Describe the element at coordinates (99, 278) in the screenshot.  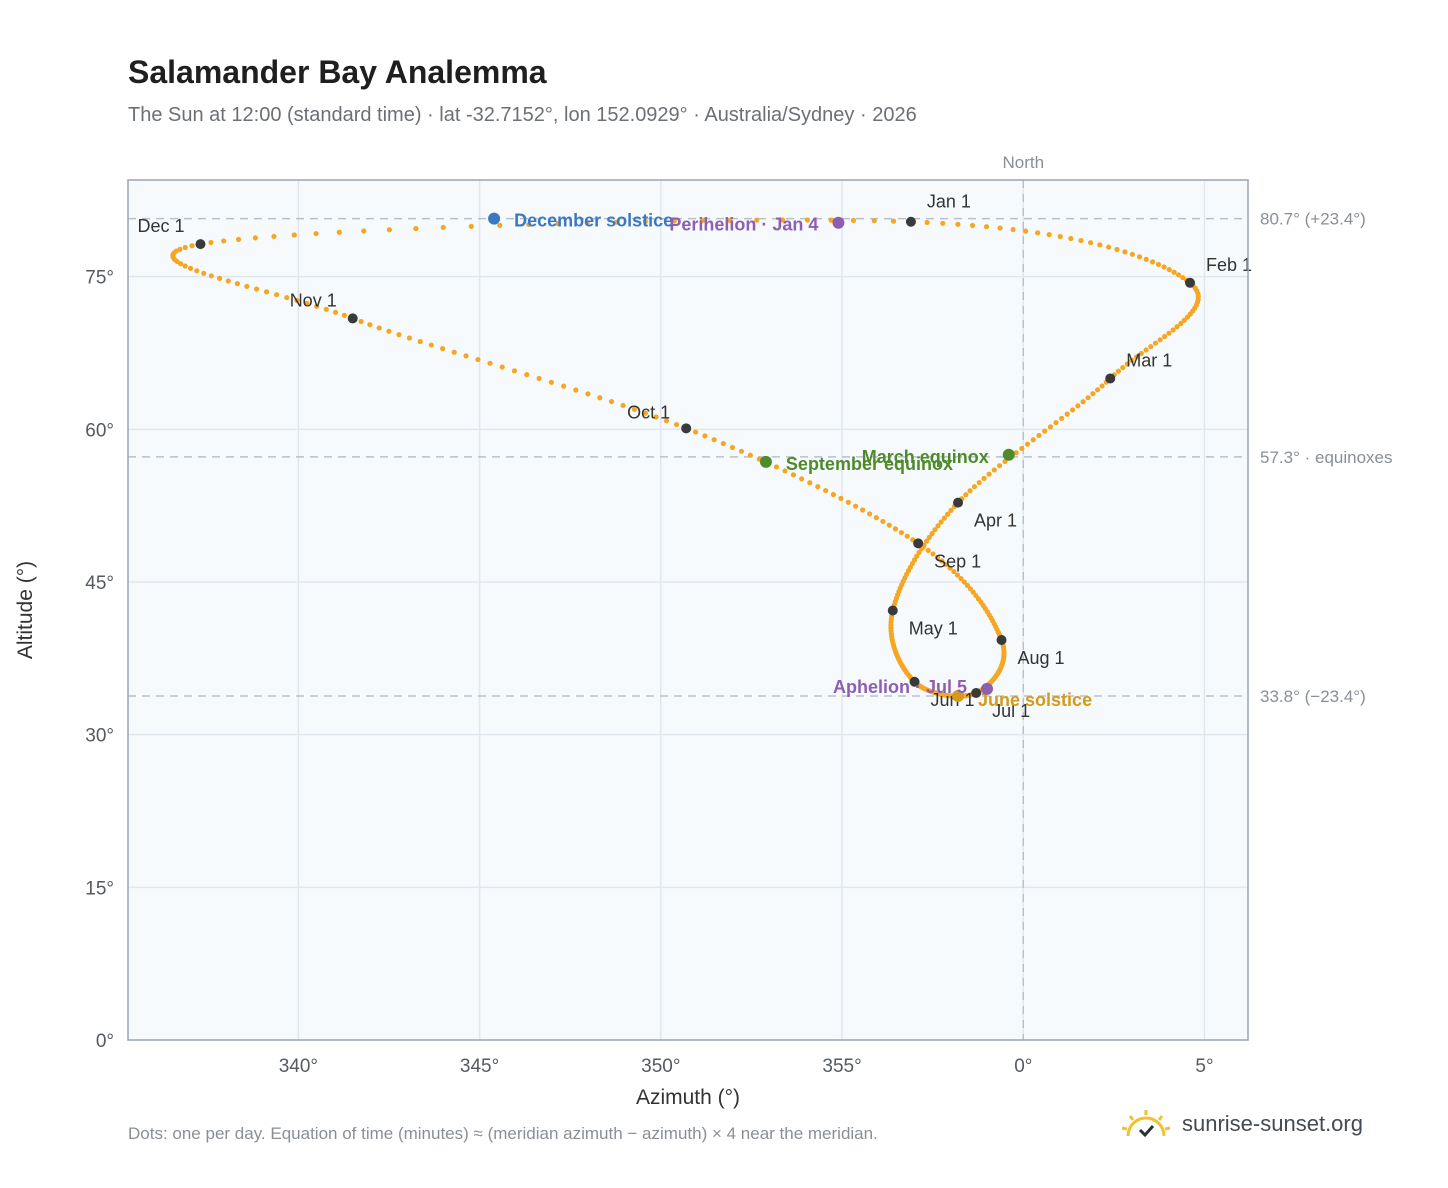
I see `y-tick-label: 75°` at that location.